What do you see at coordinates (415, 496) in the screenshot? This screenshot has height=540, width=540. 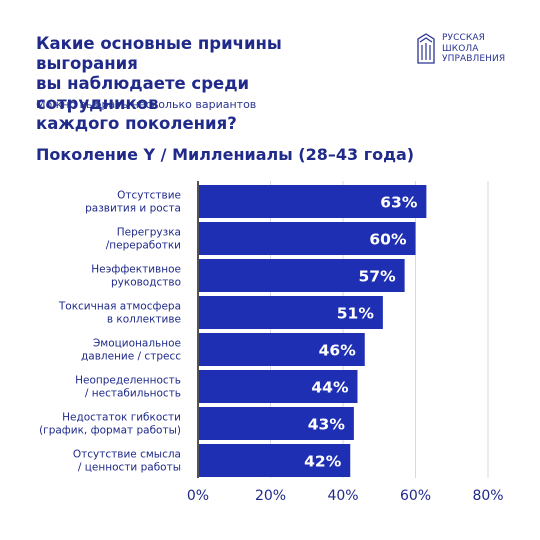 I see `x-tick-label: 60%` at bounding box center [415, 496].